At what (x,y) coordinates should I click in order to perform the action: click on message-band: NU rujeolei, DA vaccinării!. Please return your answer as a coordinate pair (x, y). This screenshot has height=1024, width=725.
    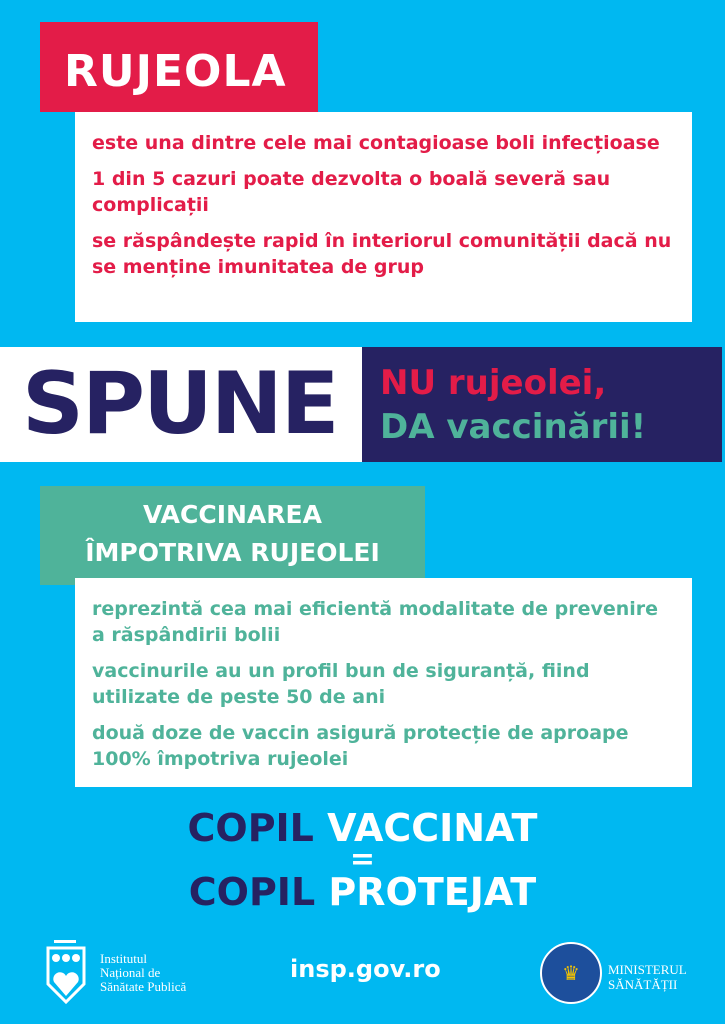
    Looking at the image, I should click on (542, 404).